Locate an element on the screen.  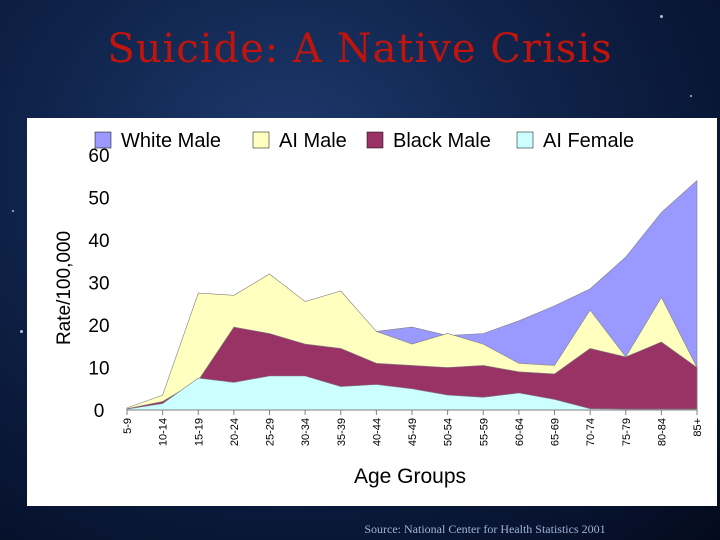
y-tick-label: 60 is located at coordinates (98, 156).